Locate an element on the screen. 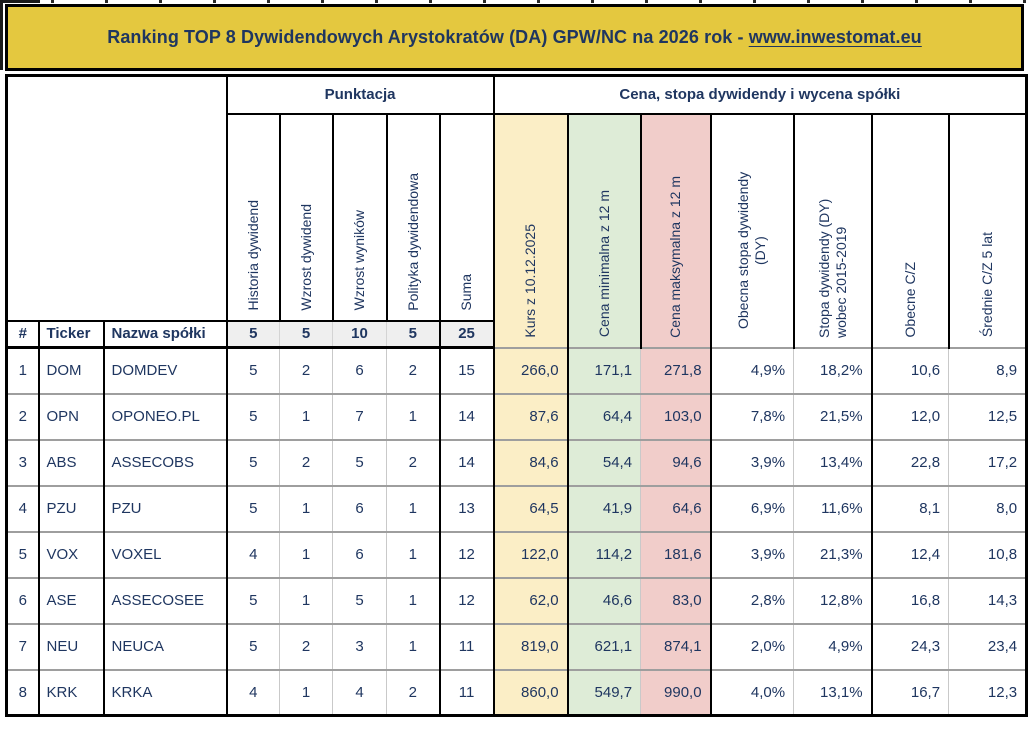 This screenshot has height=734, width=1029. col-header-wzrost-dywidend: Wzrost dywidend is located at coordinates (305, 216).